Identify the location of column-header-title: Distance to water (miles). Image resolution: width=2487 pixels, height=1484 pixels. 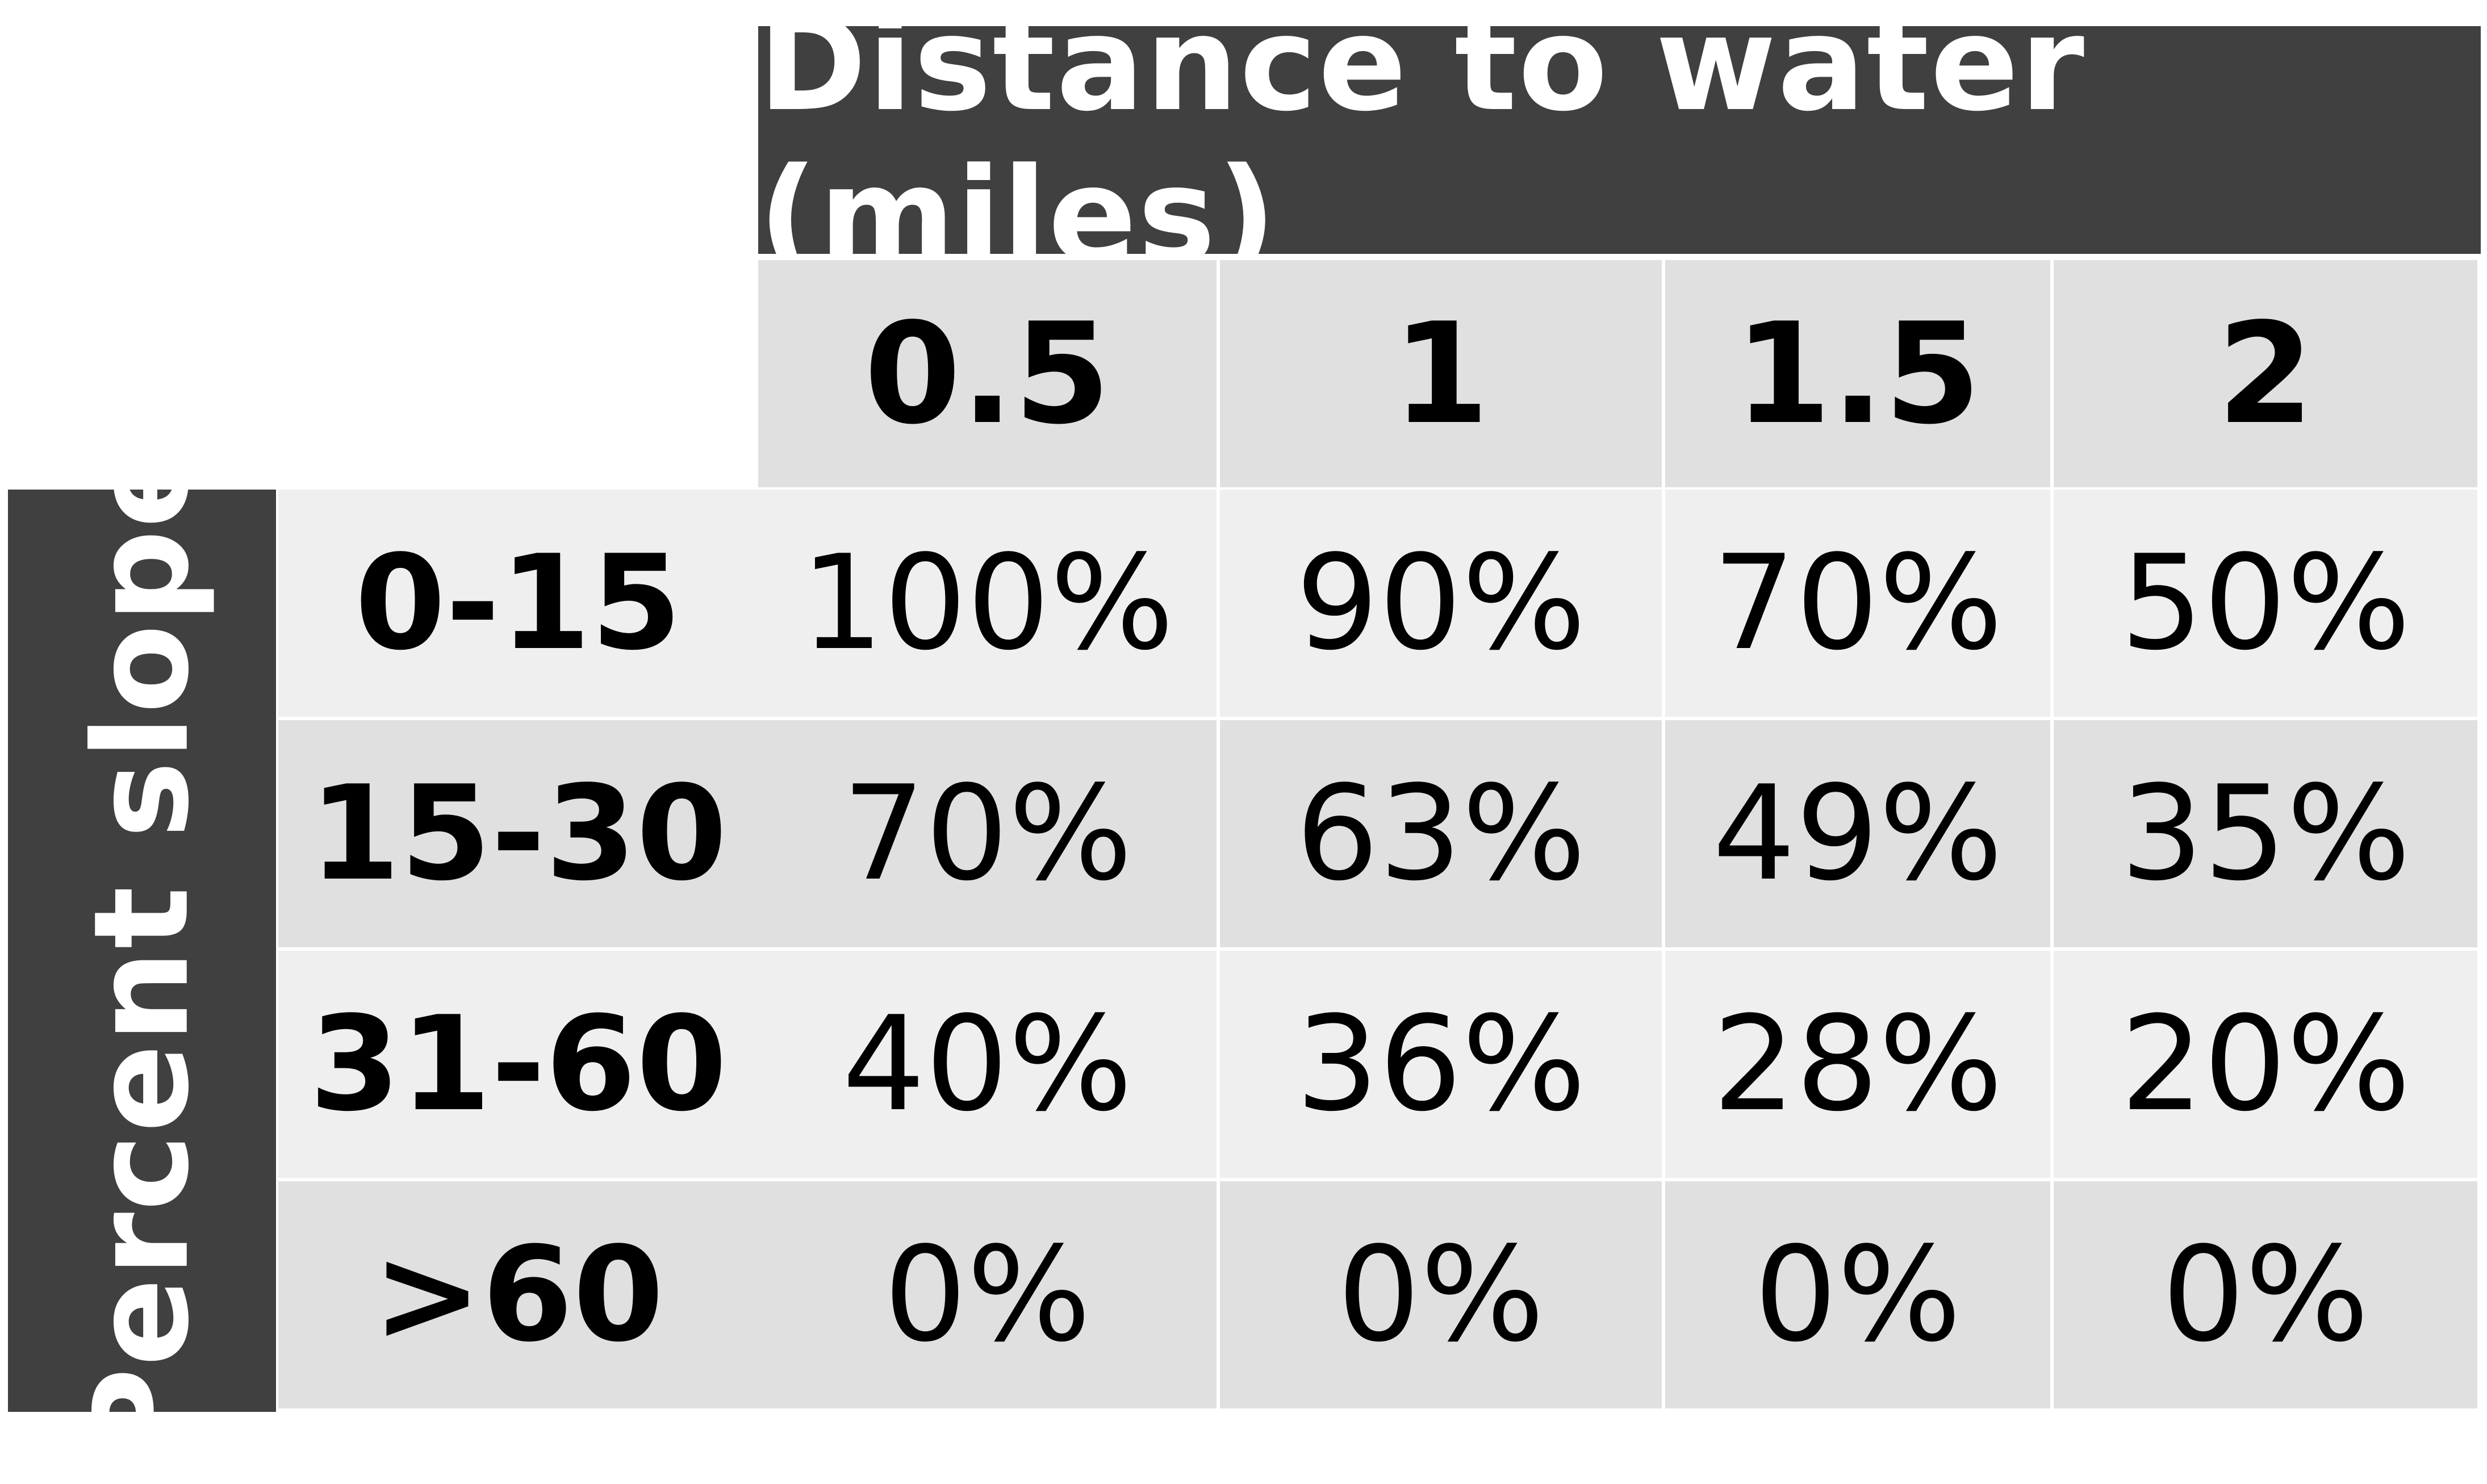
(1619, 146).